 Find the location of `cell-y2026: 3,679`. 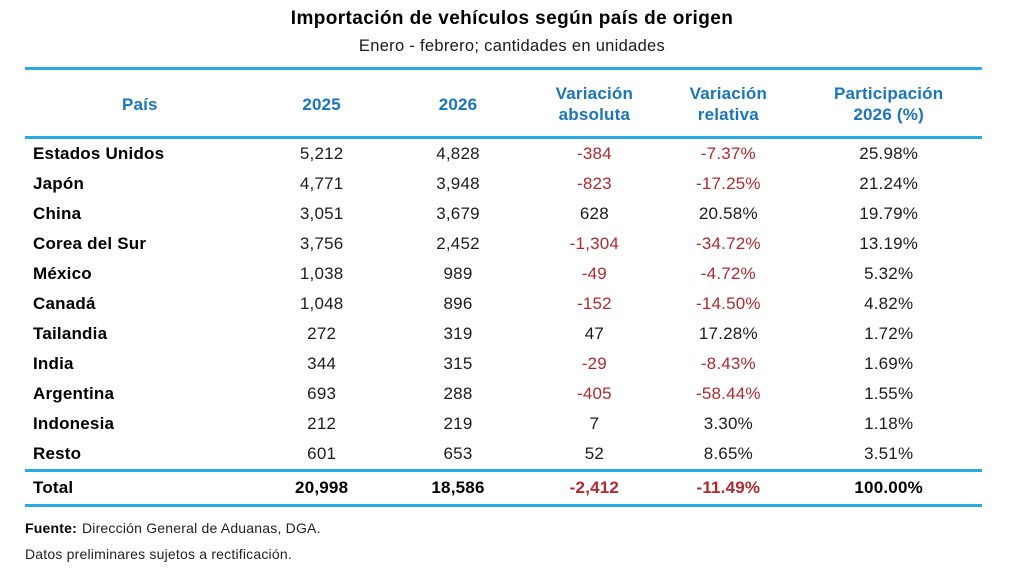

cell-y2026: 3,679 is located at coordinates (458, 213).